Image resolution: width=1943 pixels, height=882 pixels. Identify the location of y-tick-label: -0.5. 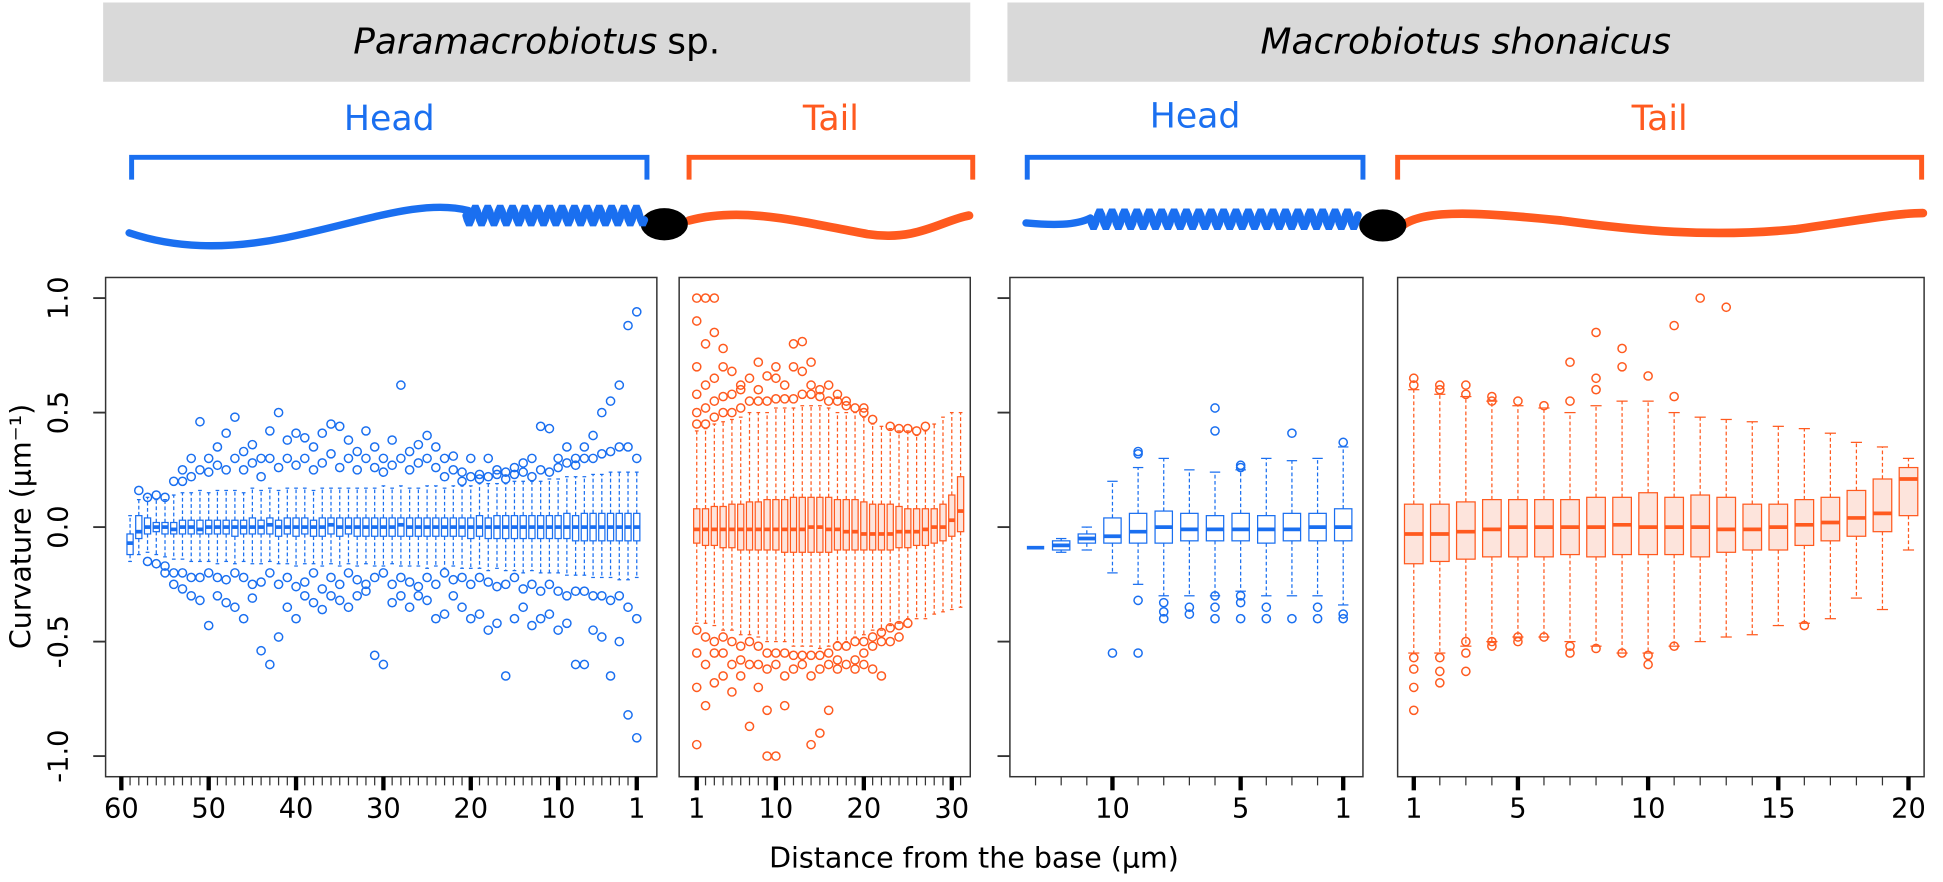
(58, 641).